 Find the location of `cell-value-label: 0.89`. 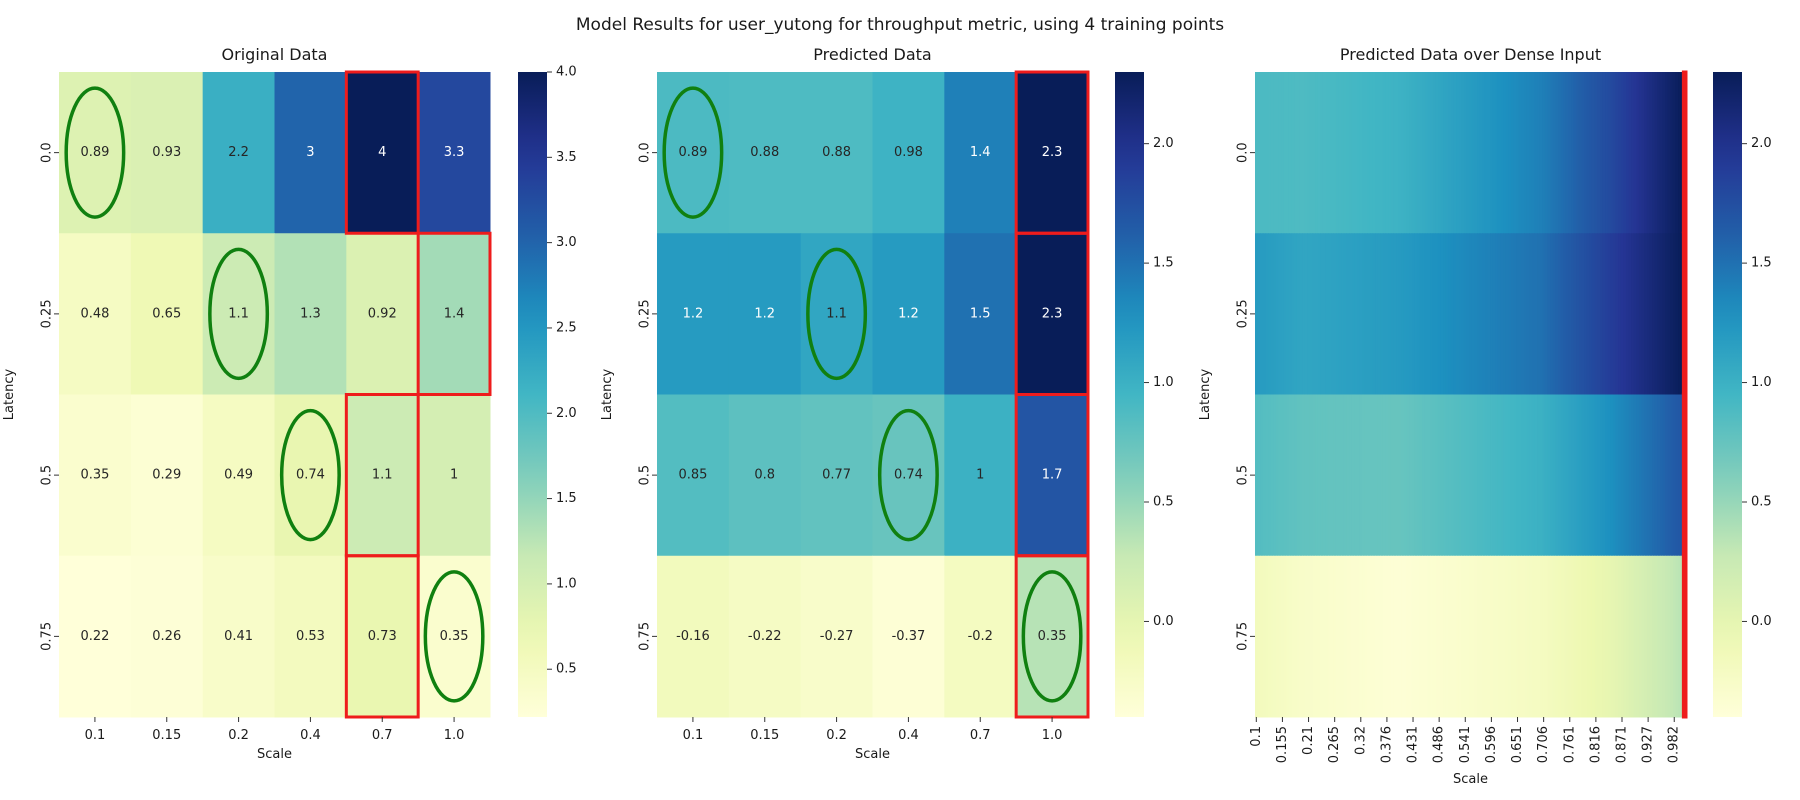

cell-value-label: 0.89 is located at coordinates (692, 152).